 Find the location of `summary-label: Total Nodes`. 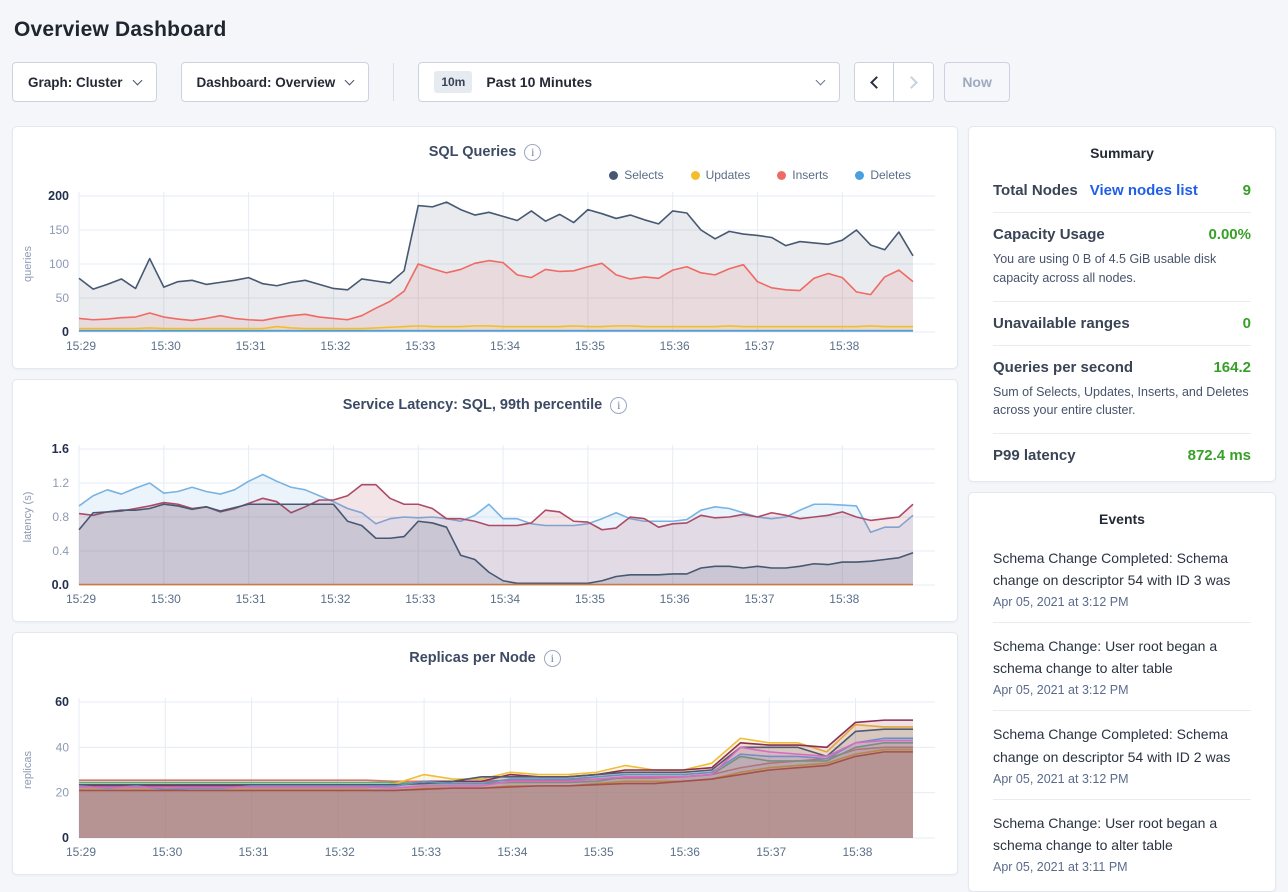

summary-label: Total Nodes is located at coordinates (1035, 190).